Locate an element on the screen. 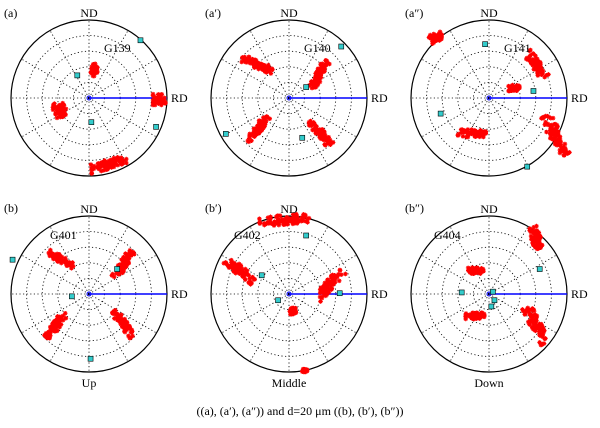 The height and width of the screenshot is (428, 600). nd-label: ND is located at coordinates (489, 209).